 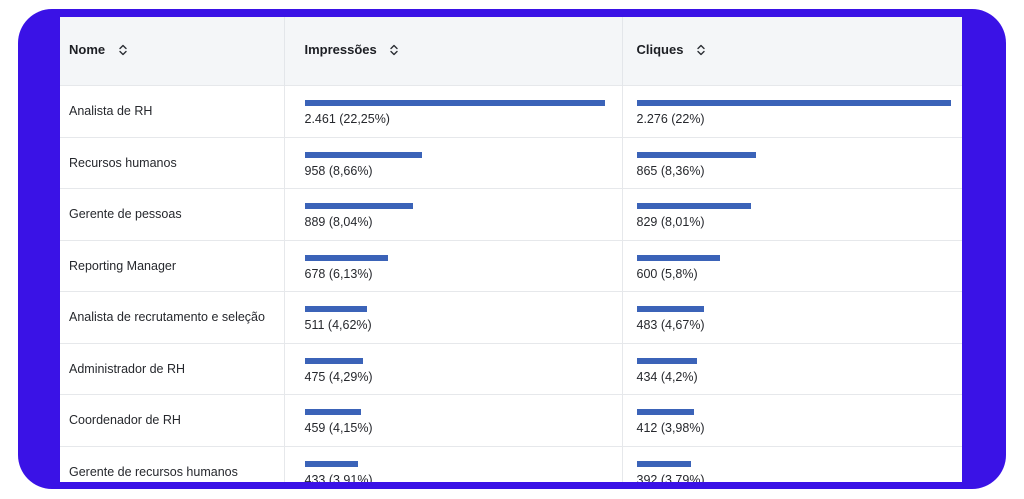 What do you see at coordinates (670, 222) in the screenshot?
I see `clicks-value: 829 (8,01%)` at bounding box center [670, 222].